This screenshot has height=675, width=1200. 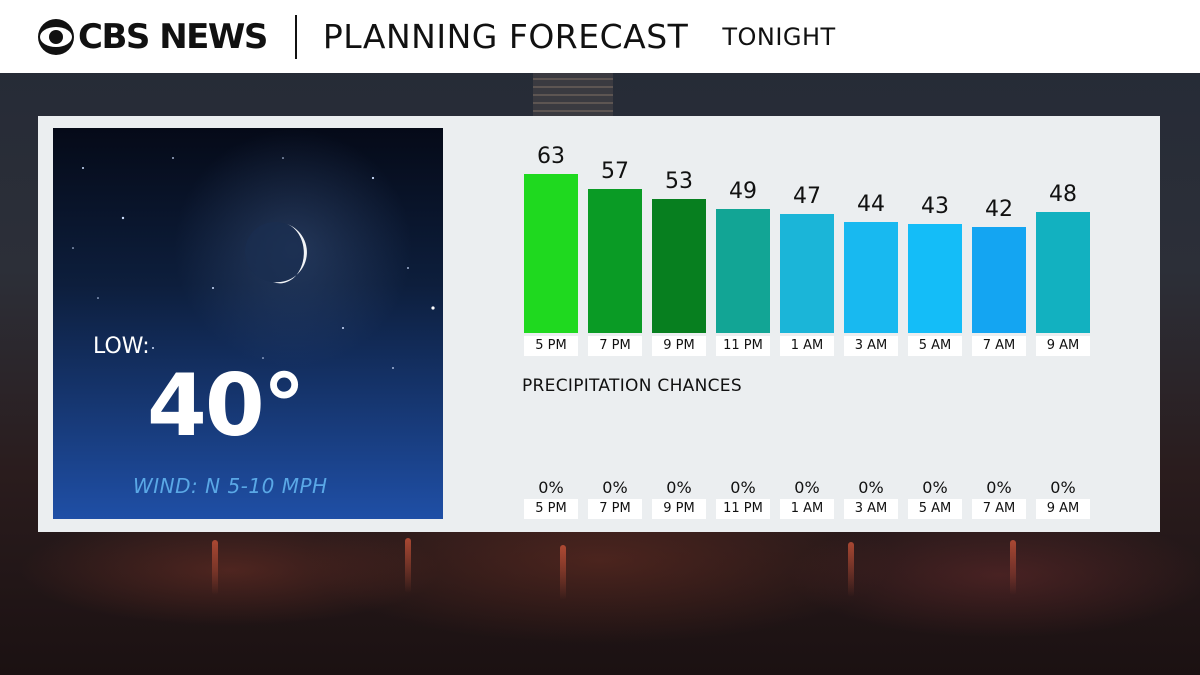 I want to click on temperature-value-label: 49, so click(x=743, y=191).